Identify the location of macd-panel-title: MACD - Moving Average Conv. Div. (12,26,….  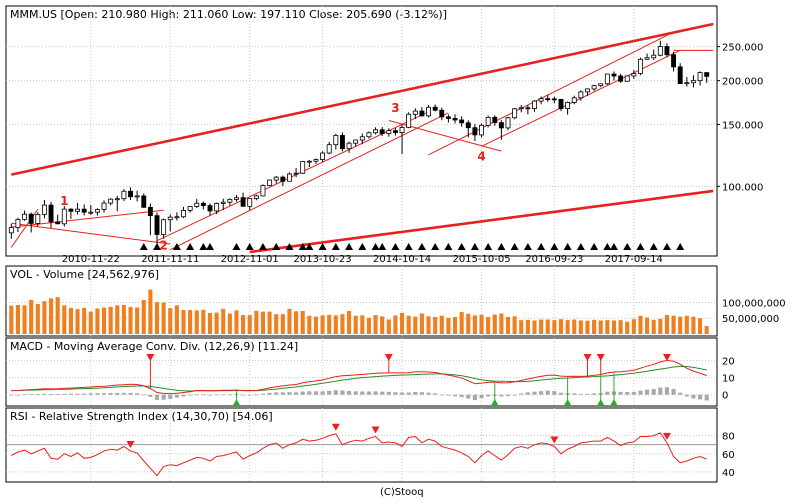
(154, 346).